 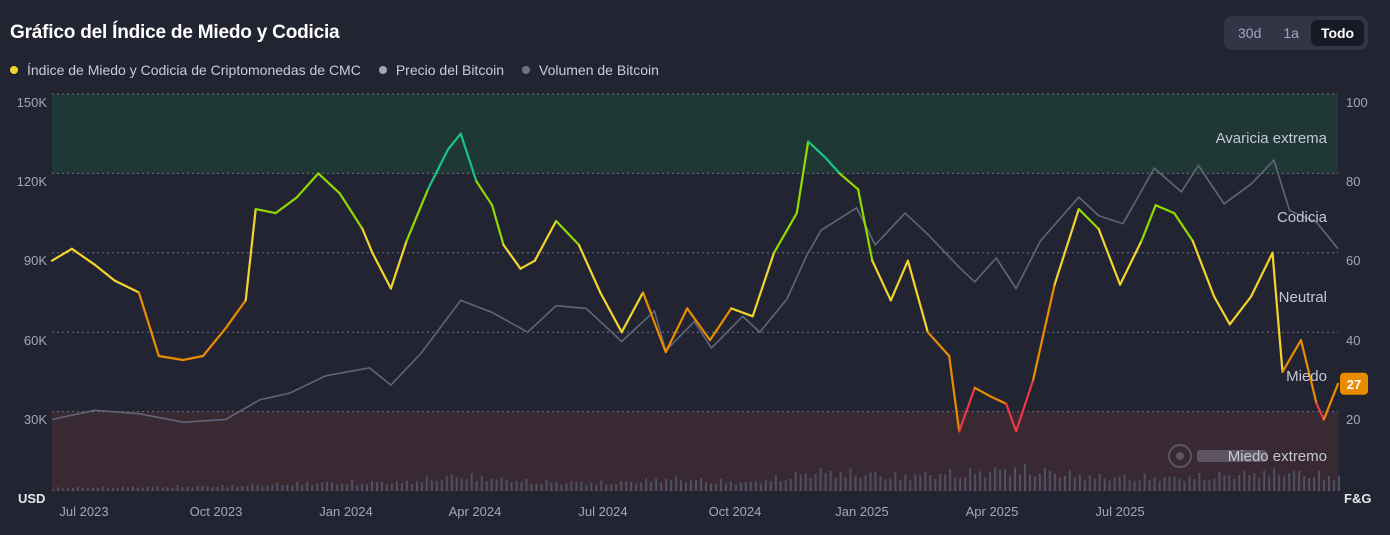 I want to click on range-1y-button: 1a, so click(x=1291, y=33).